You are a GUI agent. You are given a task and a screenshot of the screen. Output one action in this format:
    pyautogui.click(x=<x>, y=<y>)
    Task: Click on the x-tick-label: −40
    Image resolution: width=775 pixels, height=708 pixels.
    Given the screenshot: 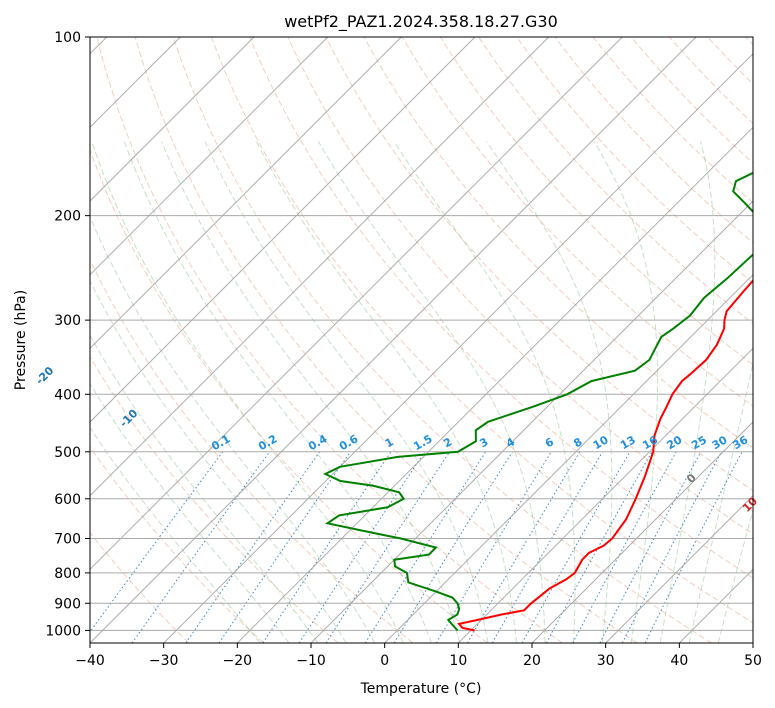 What is the action you would take?
    pyautogui.click(x=90, y=661)
    